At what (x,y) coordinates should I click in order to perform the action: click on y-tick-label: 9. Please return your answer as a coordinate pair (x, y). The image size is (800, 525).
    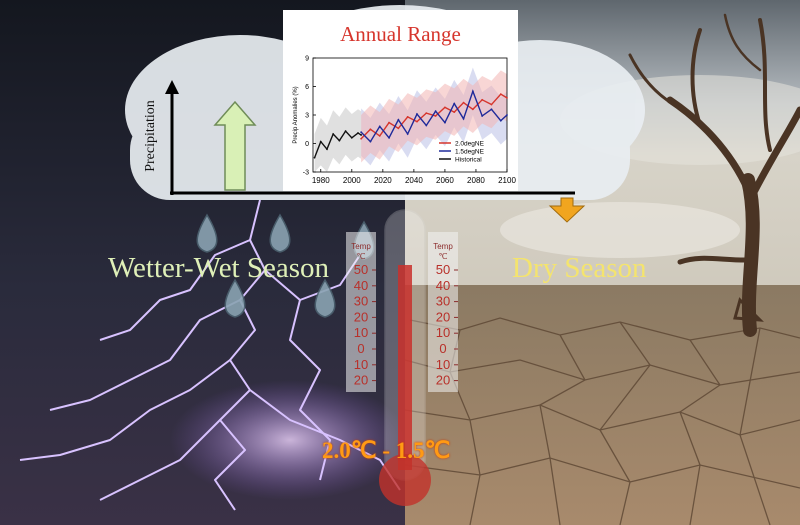
    Looking at the image, I should click on (307, 59).